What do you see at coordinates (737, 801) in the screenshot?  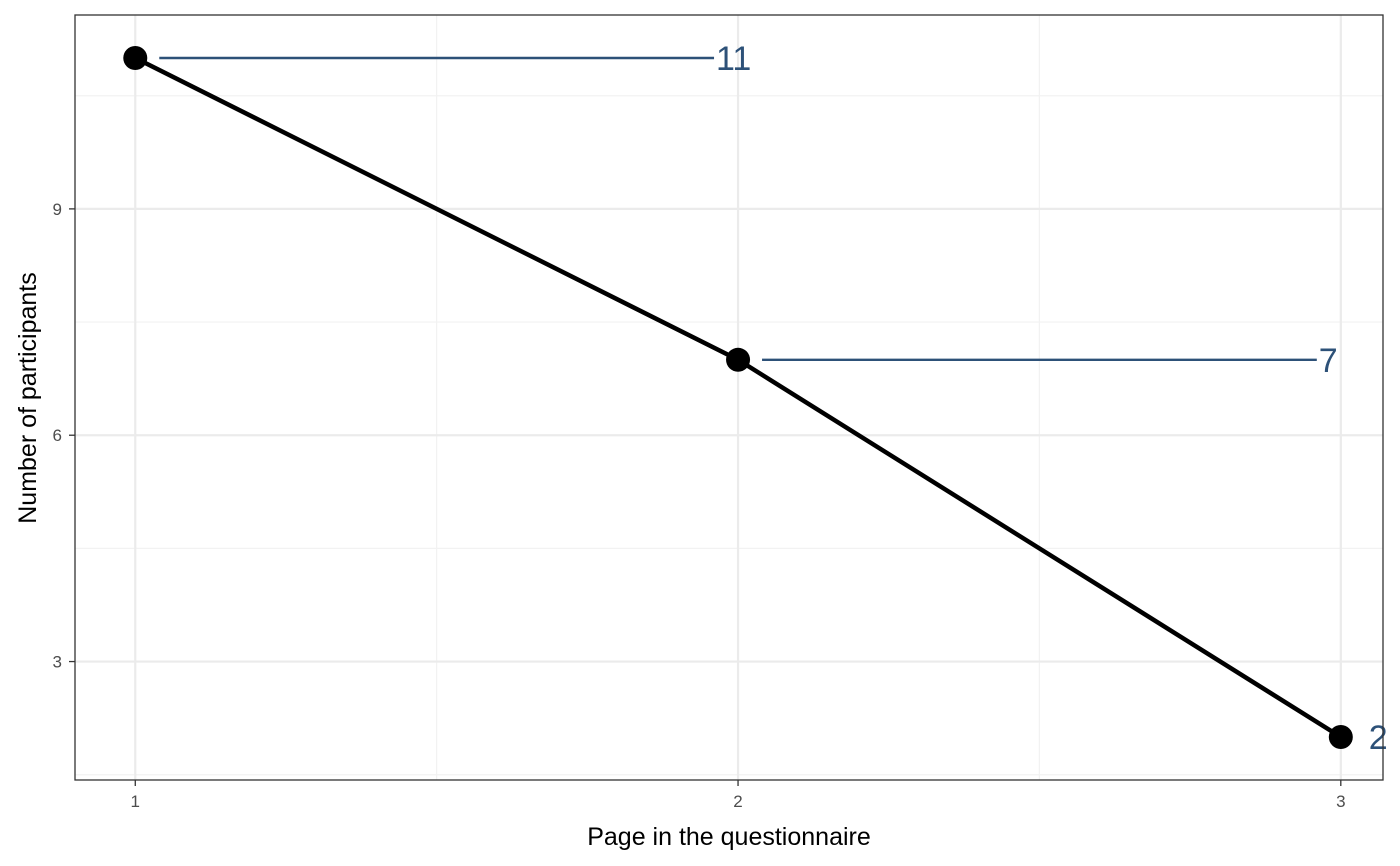 I see `x-tick-label: 2` at bounding box center [737, 801].